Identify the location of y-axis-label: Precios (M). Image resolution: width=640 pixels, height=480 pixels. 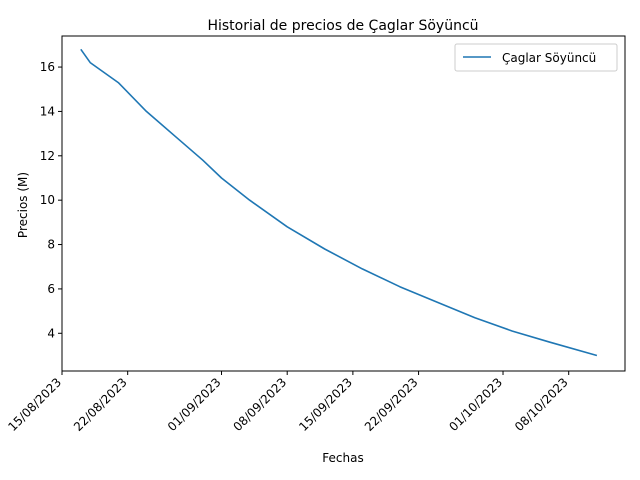
(23, 205).